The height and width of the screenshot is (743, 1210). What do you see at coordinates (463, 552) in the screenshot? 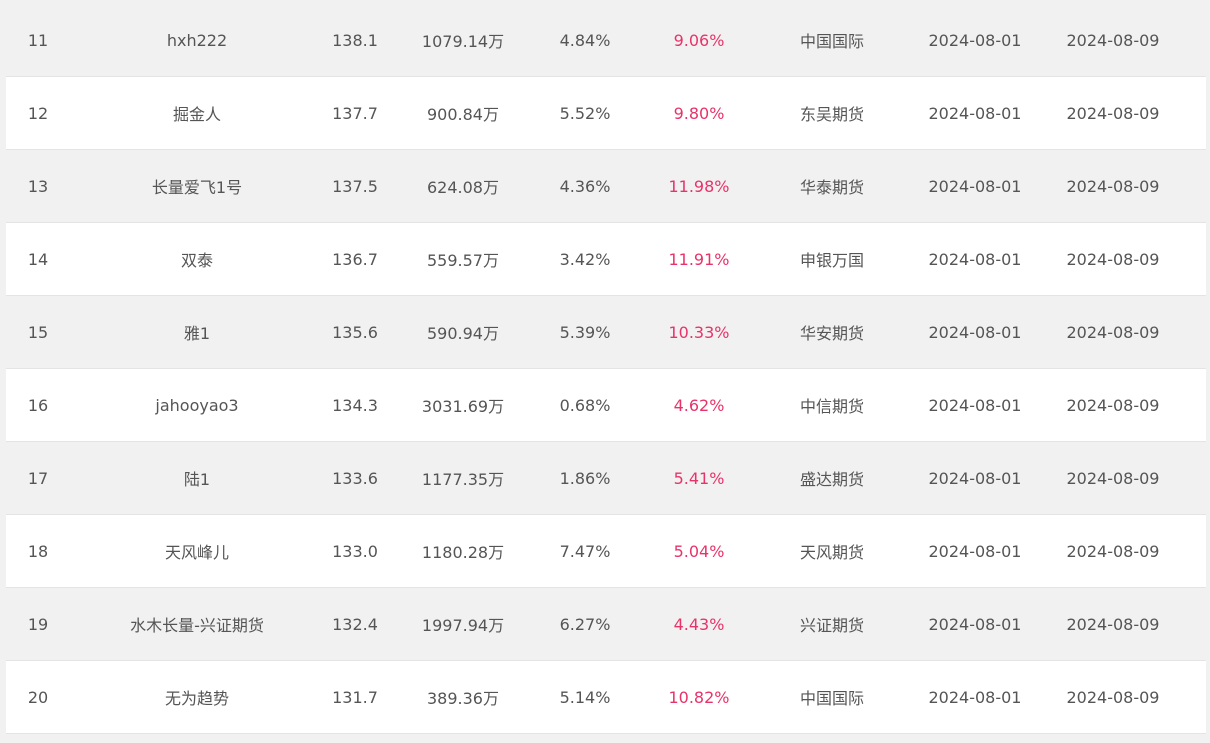
I see `fund-cell: 1180.28万` at bounding box center [463, 552].